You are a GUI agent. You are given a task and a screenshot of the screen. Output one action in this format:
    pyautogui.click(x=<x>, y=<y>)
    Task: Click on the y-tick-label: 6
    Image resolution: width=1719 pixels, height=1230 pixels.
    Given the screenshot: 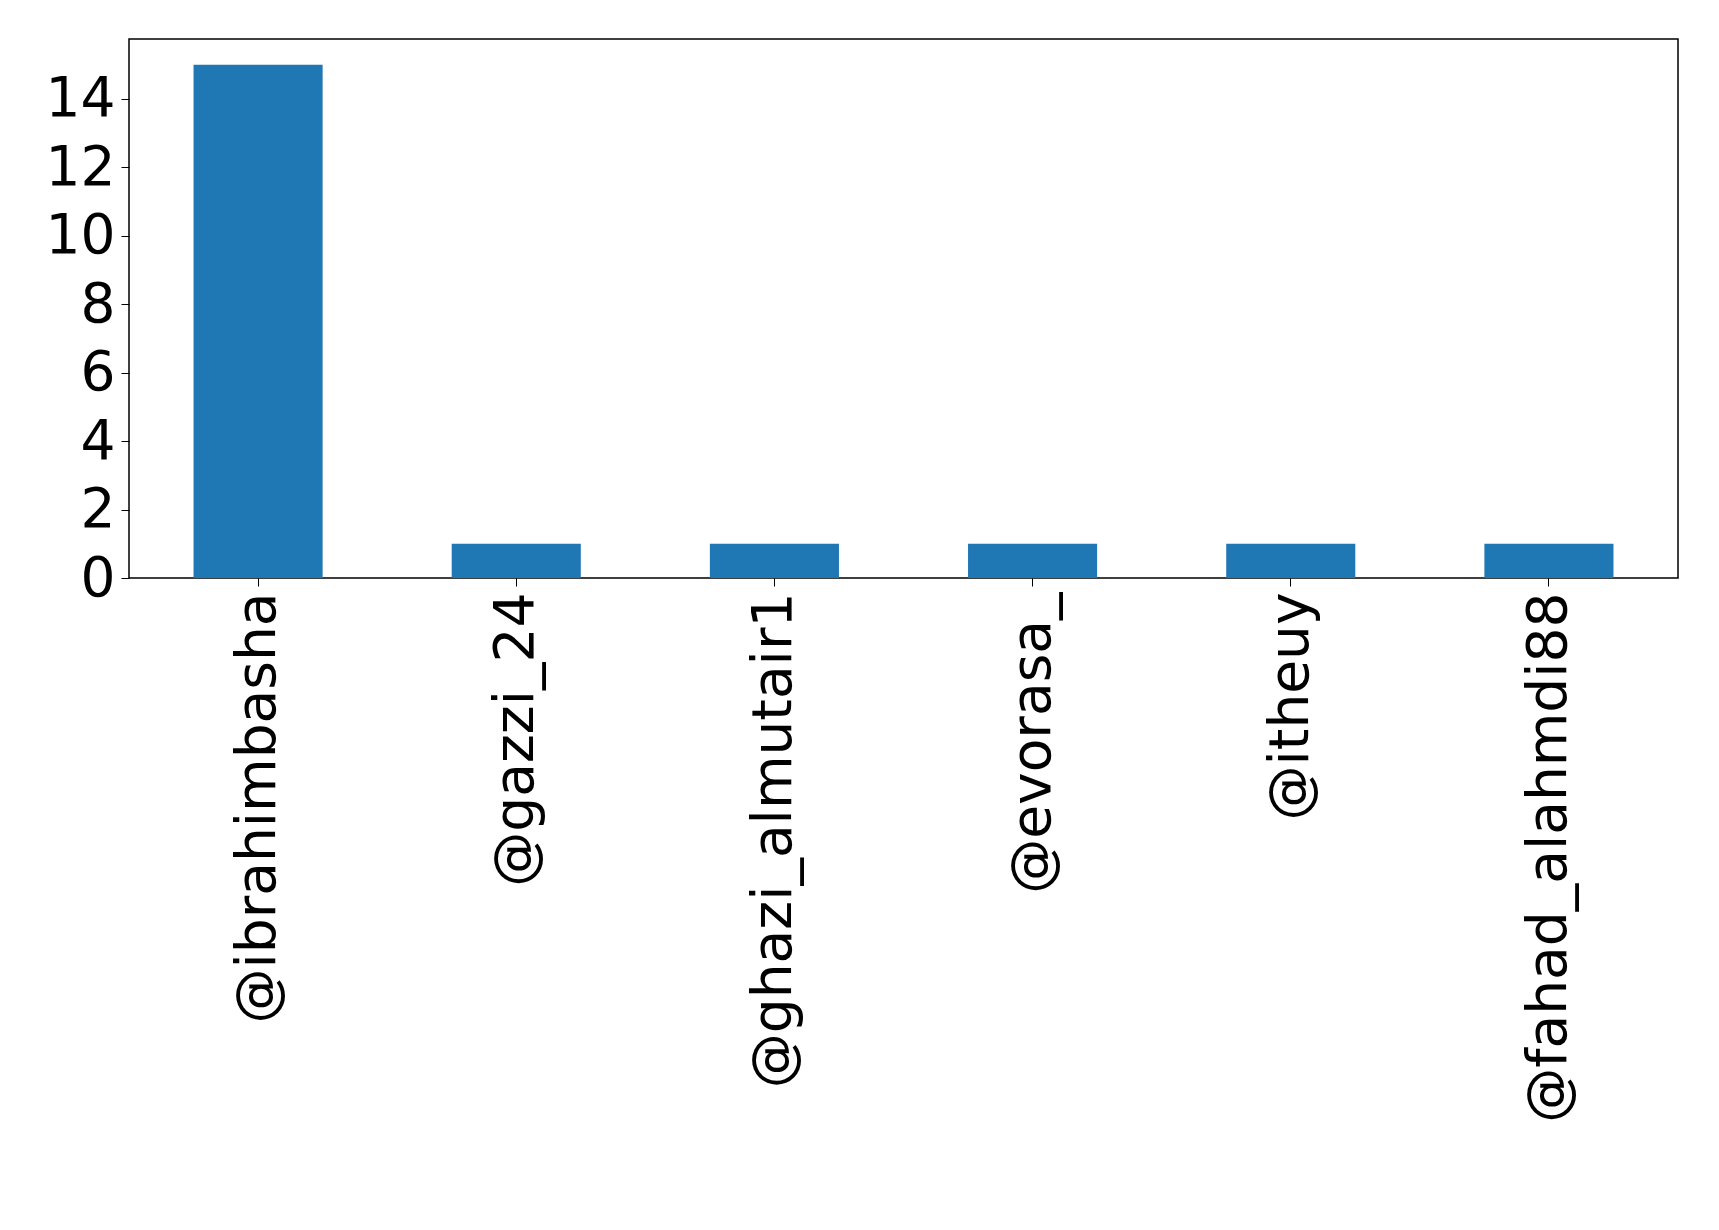 What is the action you would take?
    pyautogui.click(x=98, y=371)
    